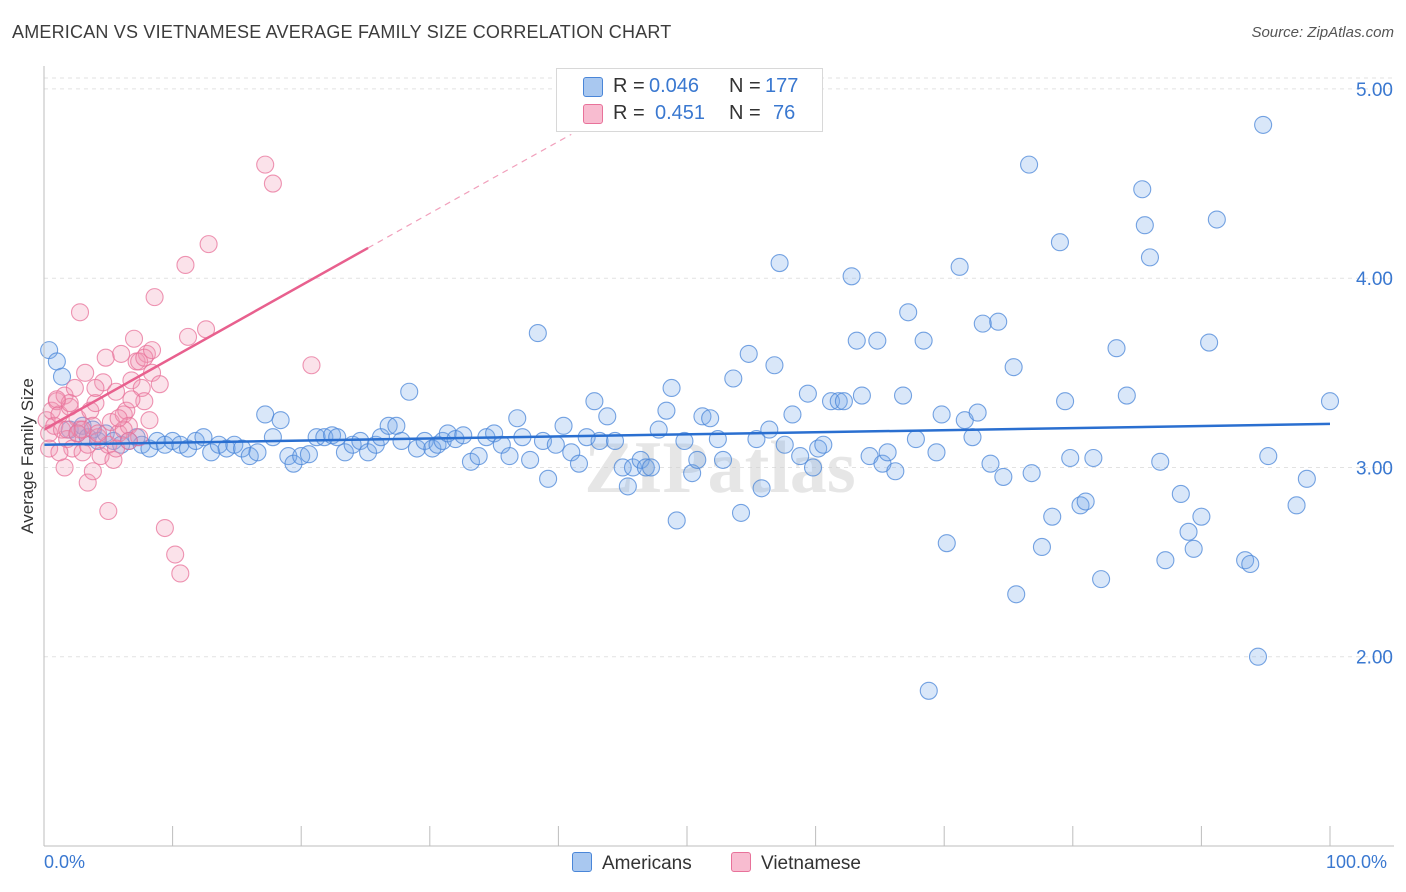  Describe the element at coordinates (782, 86) in the screenshot. I see `n-value: 177` at that location.